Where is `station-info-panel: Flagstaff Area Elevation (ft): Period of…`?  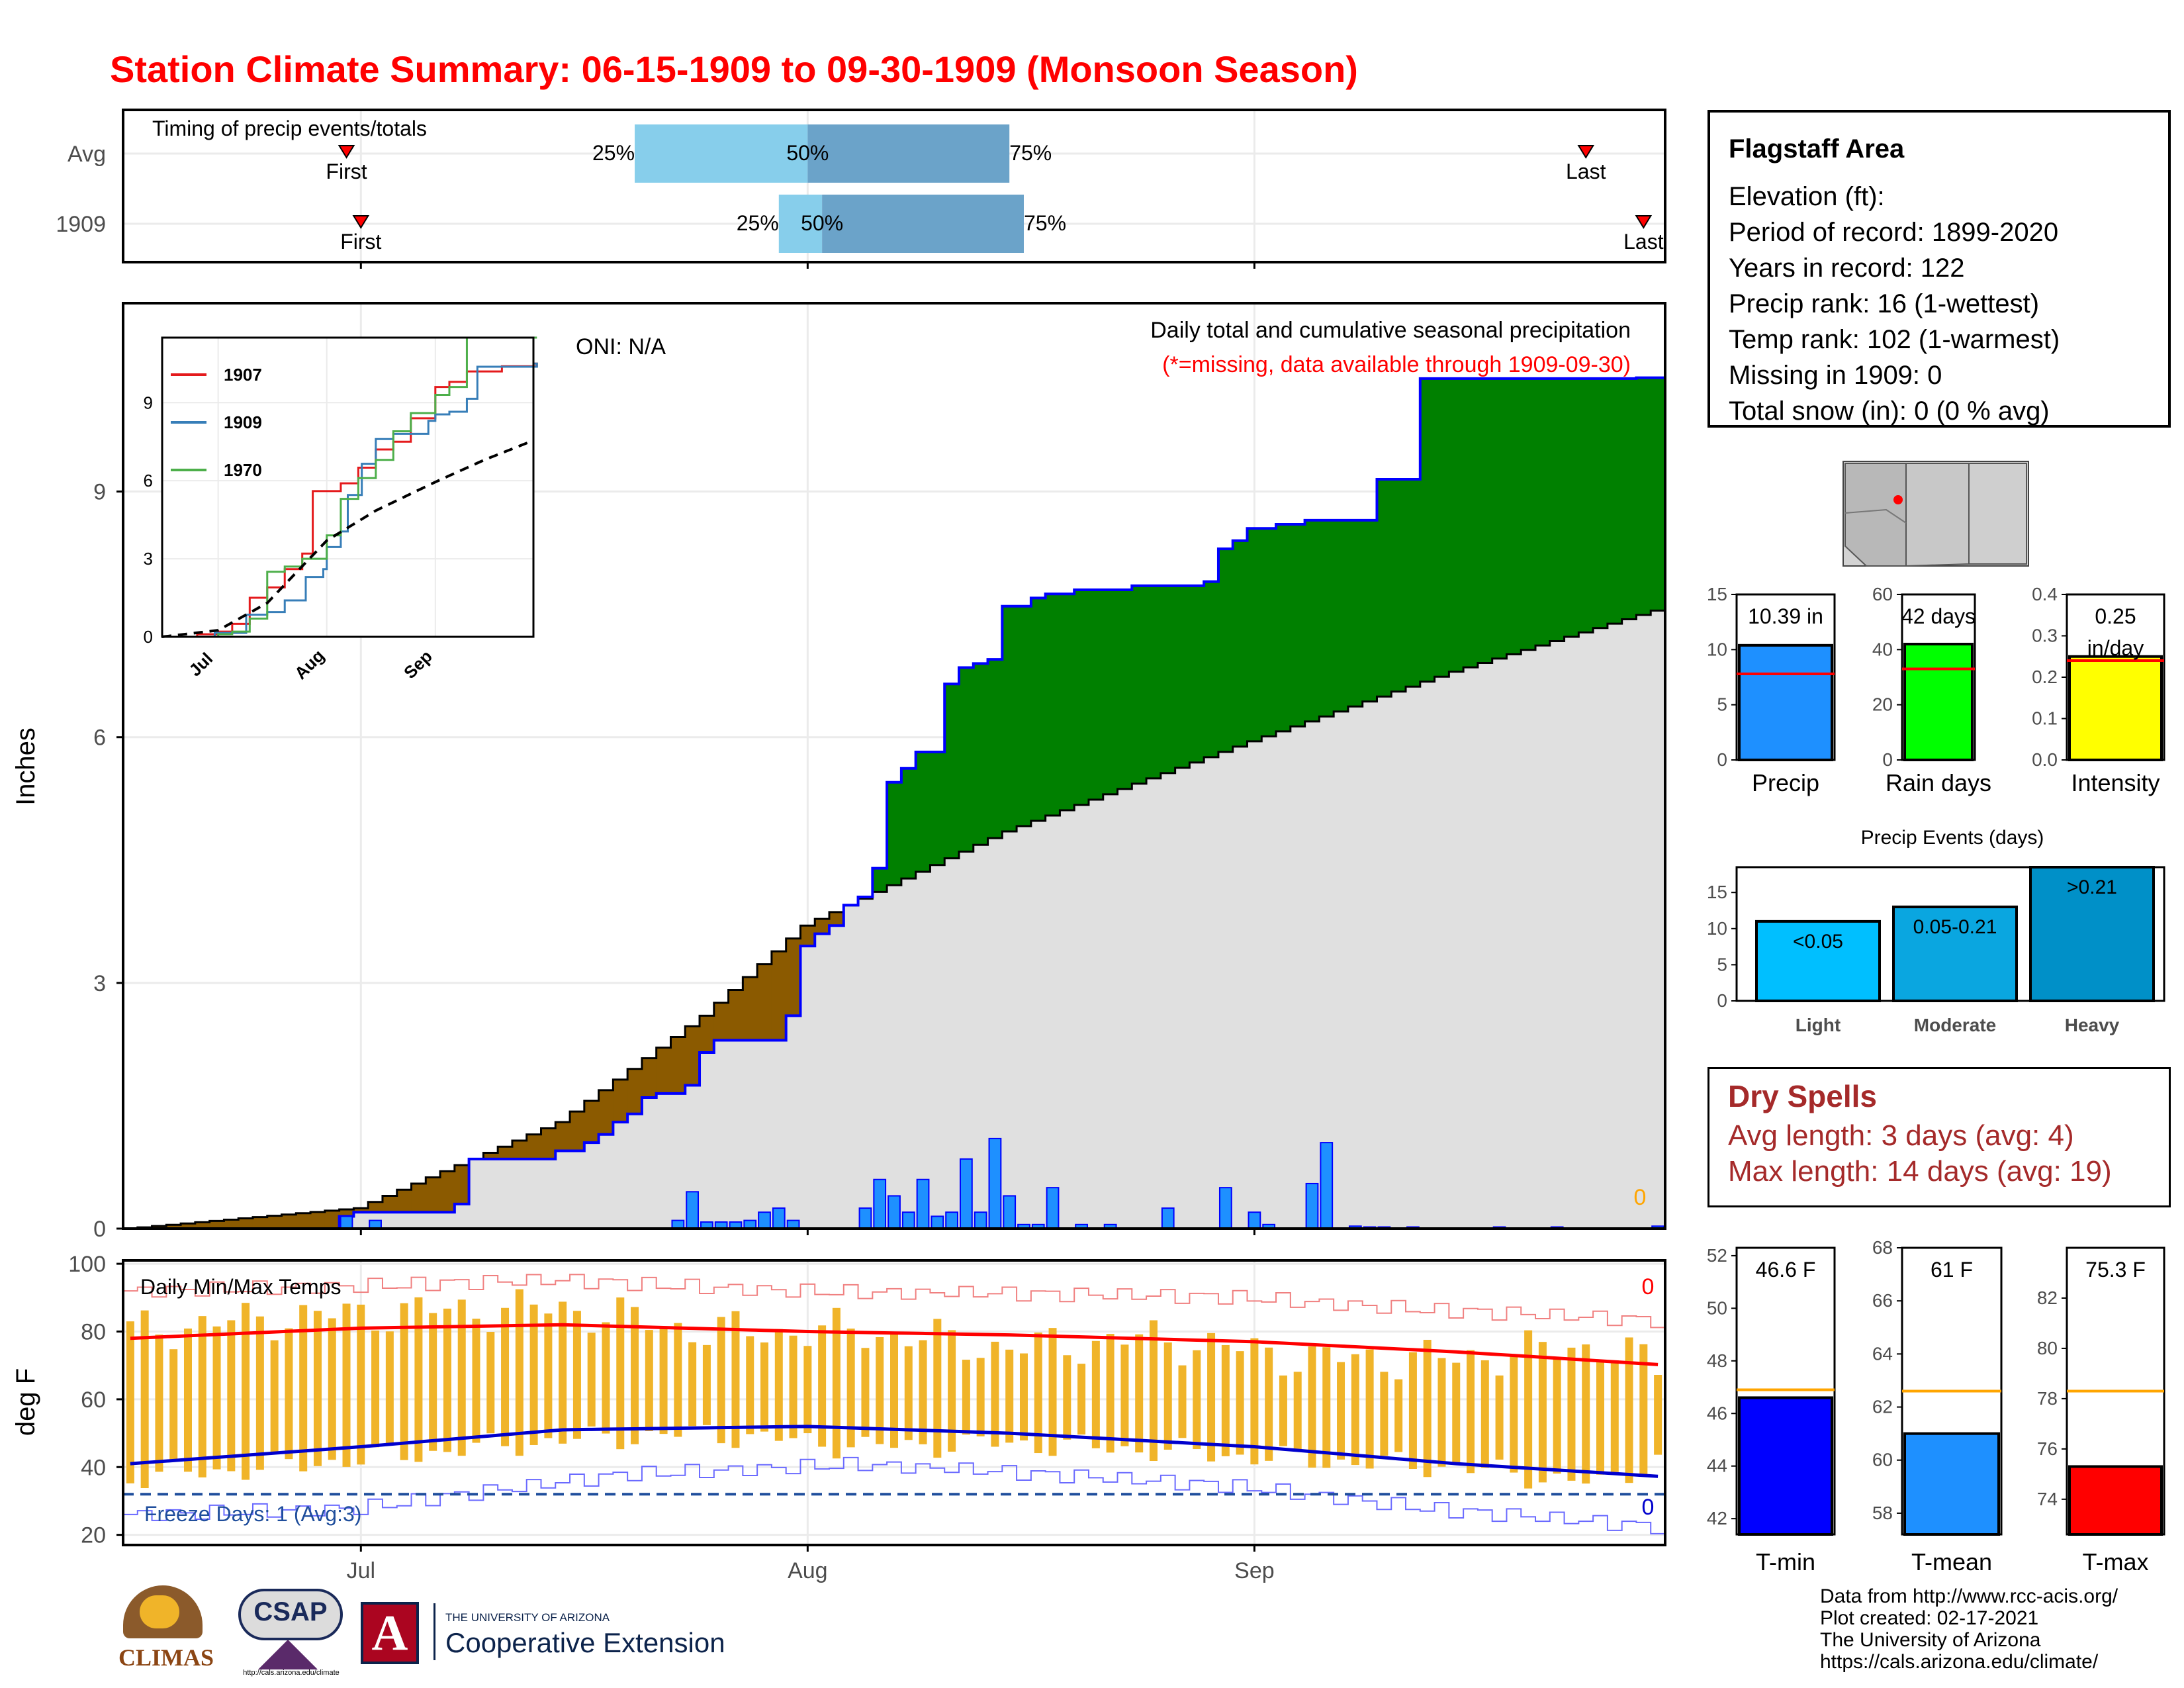 station-info-panel: Flagstaff Area Elevation (ft): Period of… is located at coordinates (1939, 269).